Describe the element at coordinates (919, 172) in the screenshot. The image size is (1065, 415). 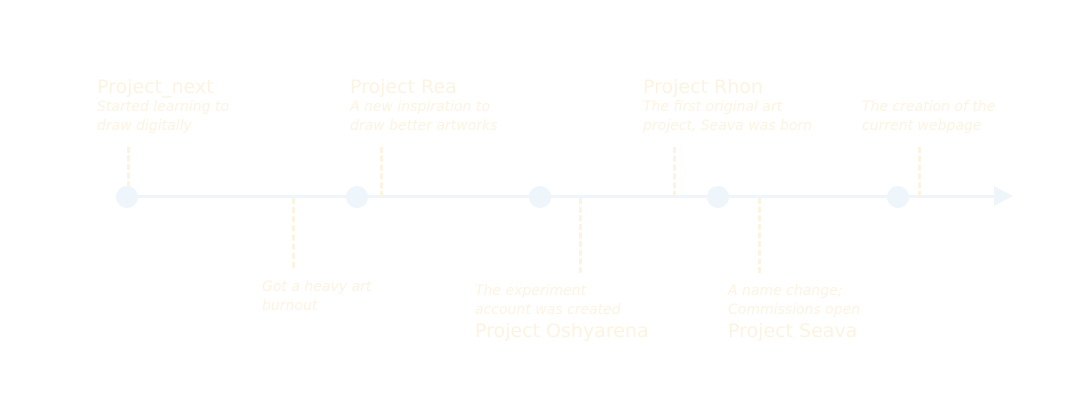
I see `connector-webpage` at that location.